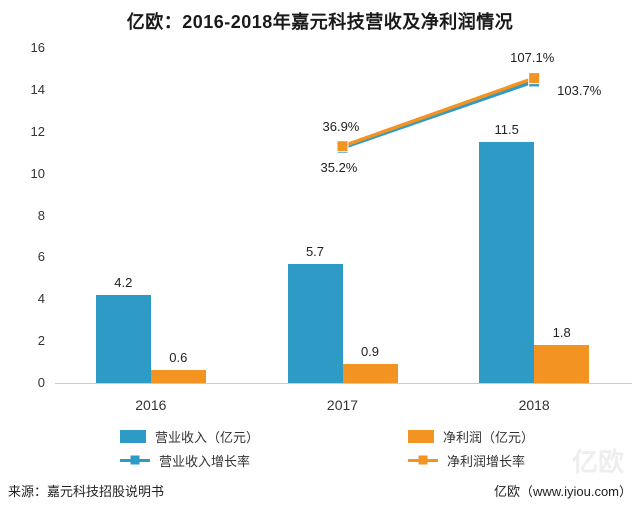  Describe the element at coordinates (205, 461) in the screenshot. I see `legend-label-revenue-growth: 营业收入增长率` at that location.